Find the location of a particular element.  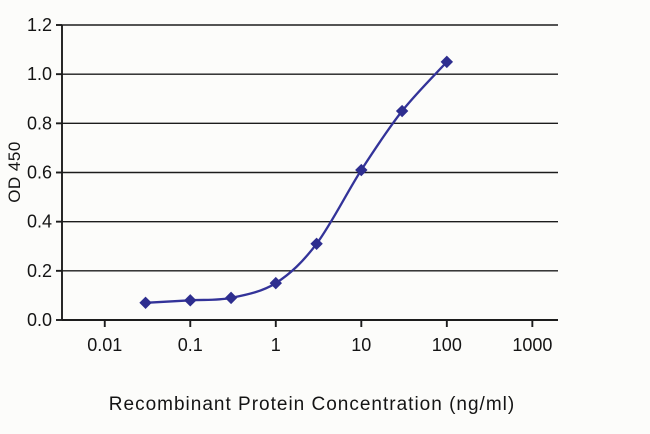

y-tick-label: 0.4 is located at coordinates (39, 222).